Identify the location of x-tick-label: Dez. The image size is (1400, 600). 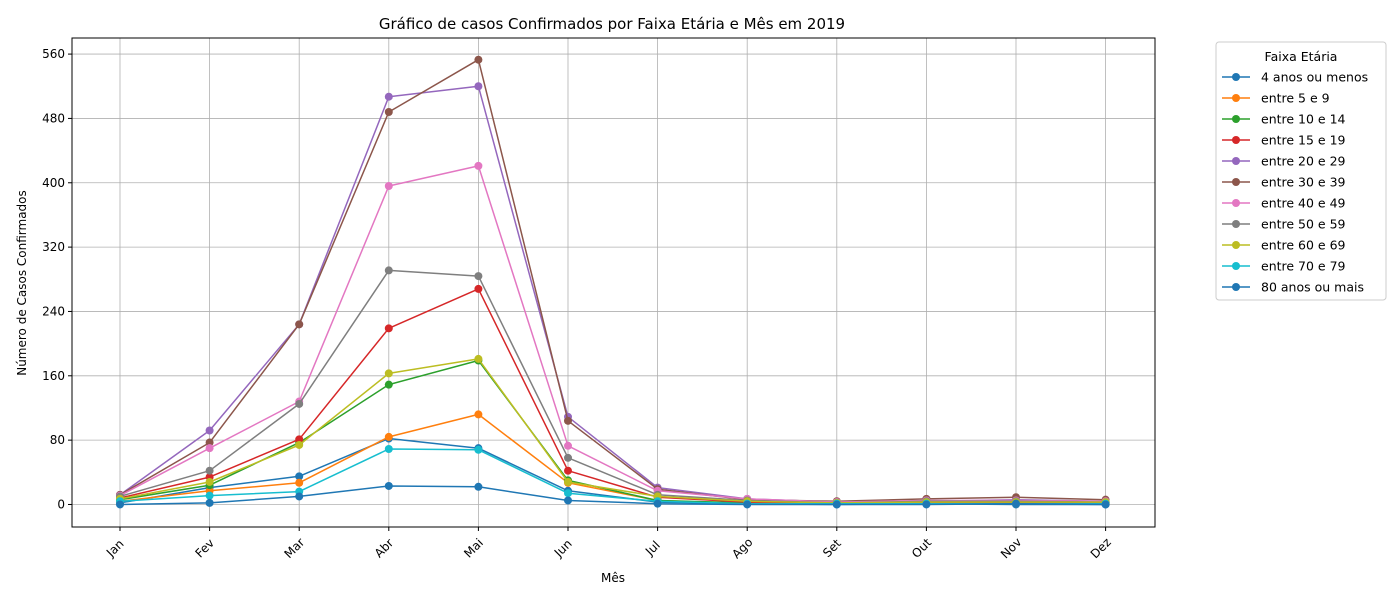
(1101, 548).